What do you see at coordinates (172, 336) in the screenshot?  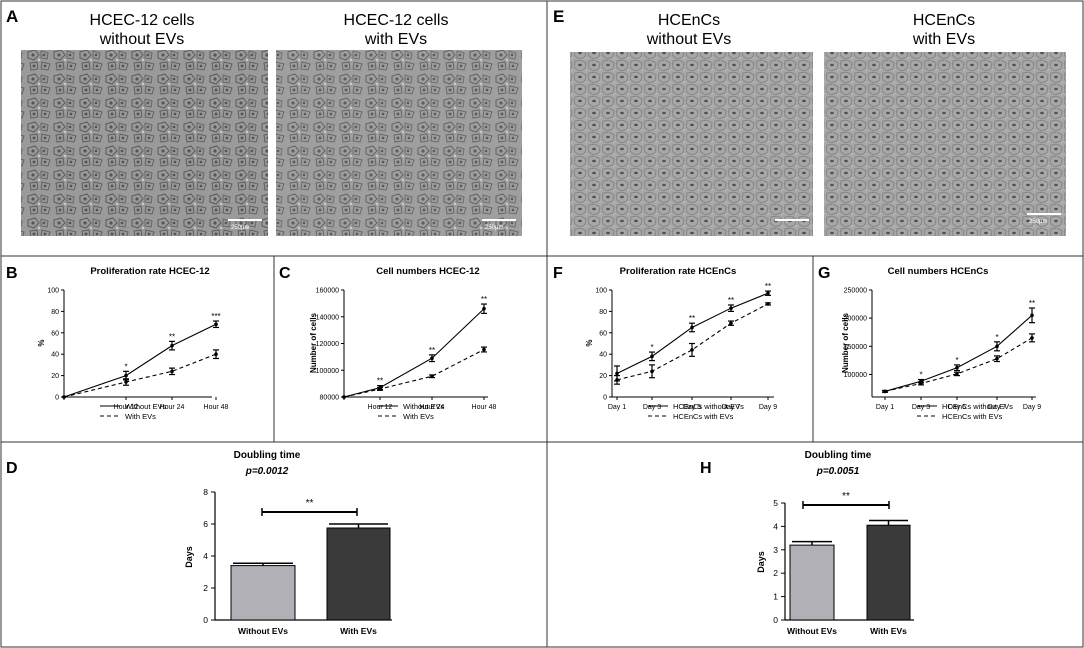 I see `significance-b: **` at bounding box center [172, 336].